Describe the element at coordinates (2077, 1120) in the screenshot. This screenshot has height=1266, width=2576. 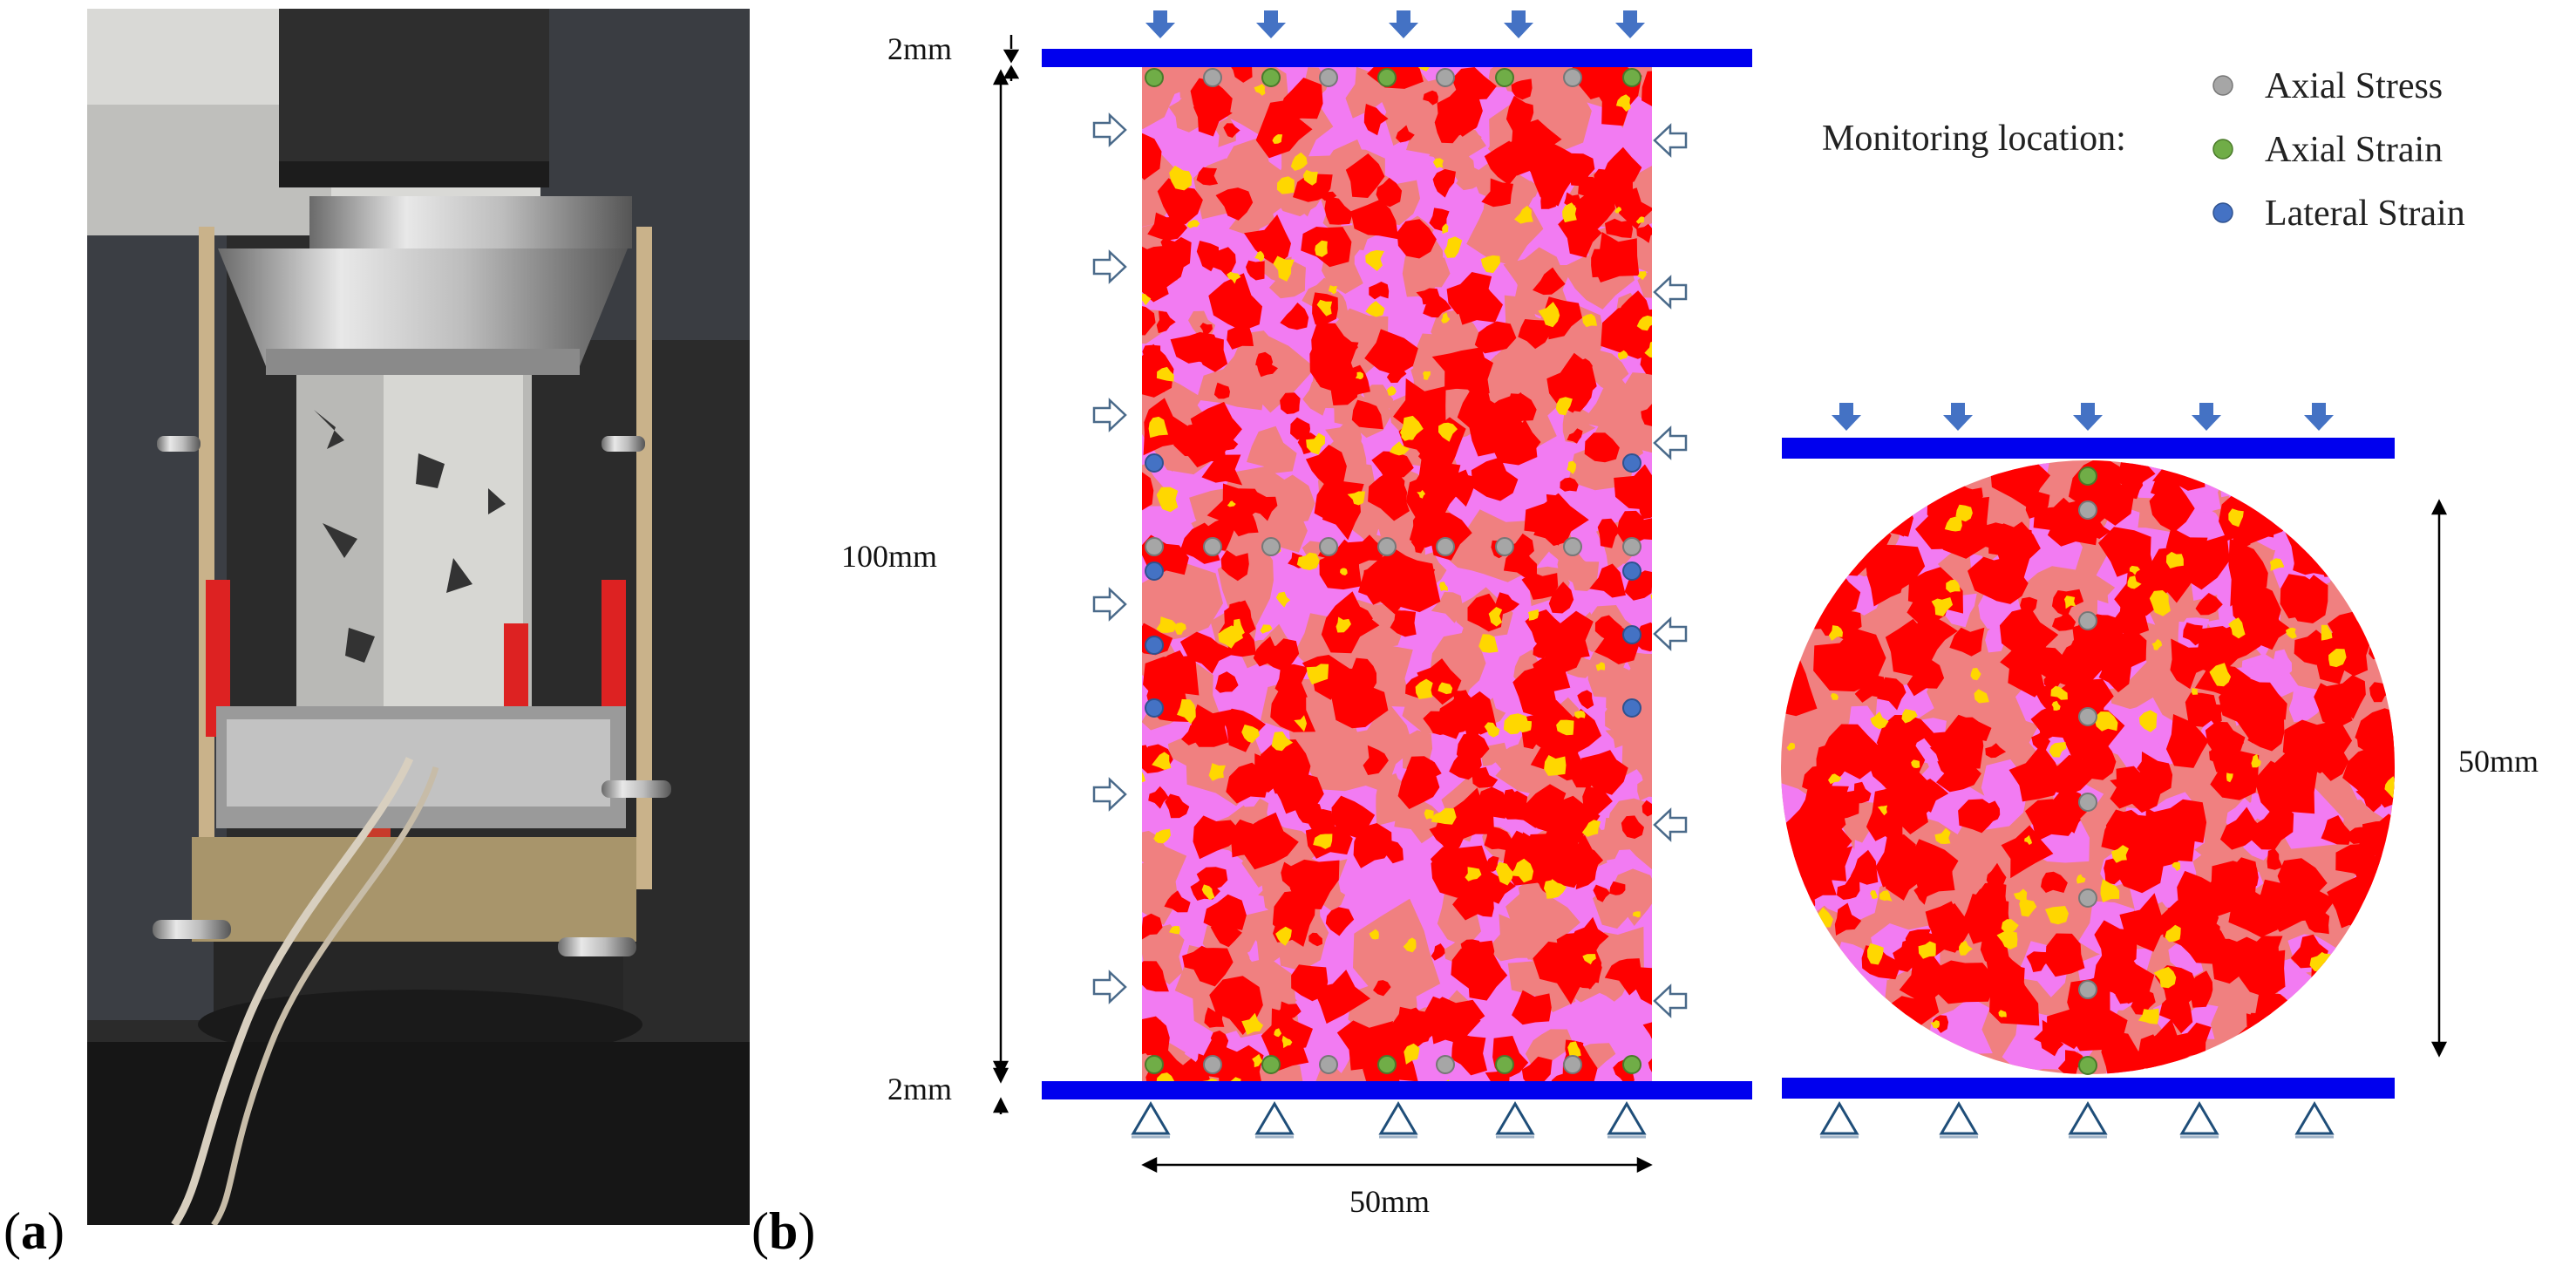
I see `disc-supports` at that location.